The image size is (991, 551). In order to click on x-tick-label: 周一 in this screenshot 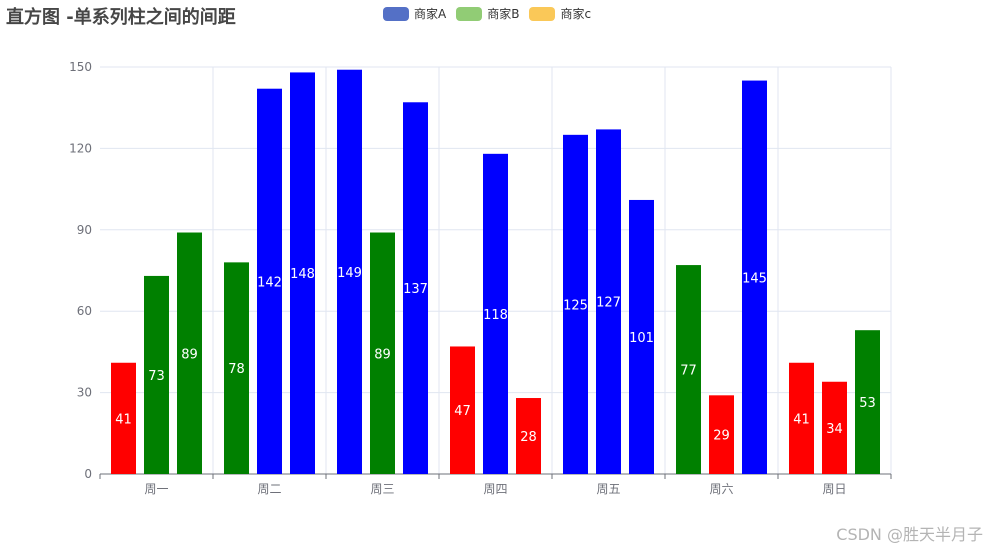, I will do `click(156, 489)`.